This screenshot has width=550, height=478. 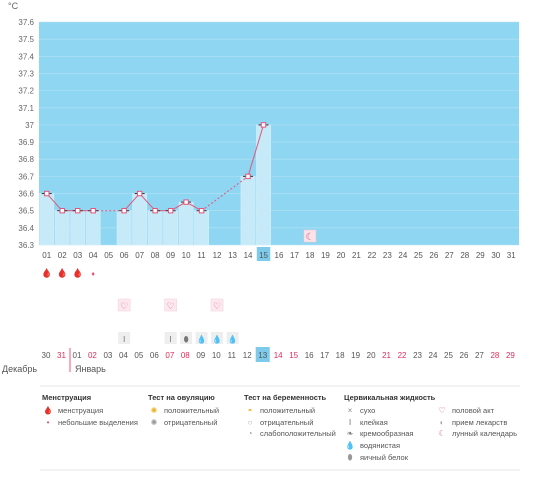 What do you see at coordinates (77, 355) in the screenshot?
I see `calendar-date: 01` at bounding box center [77, 355].